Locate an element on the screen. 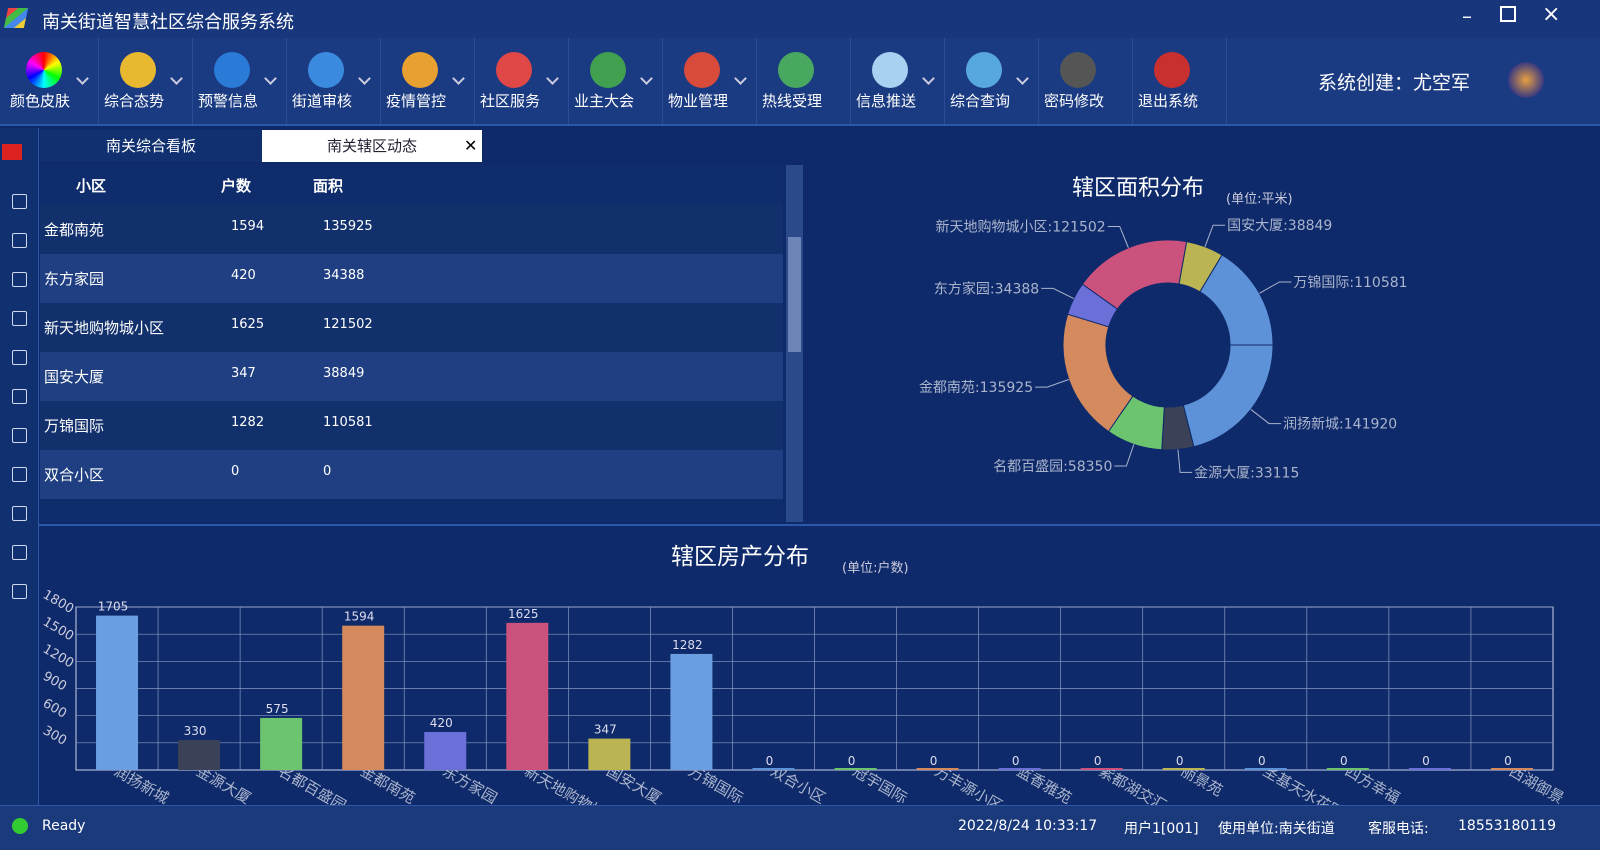 This screenshot has height=850, width=1600. value-label: 330 is located at coordinates (195, 731).